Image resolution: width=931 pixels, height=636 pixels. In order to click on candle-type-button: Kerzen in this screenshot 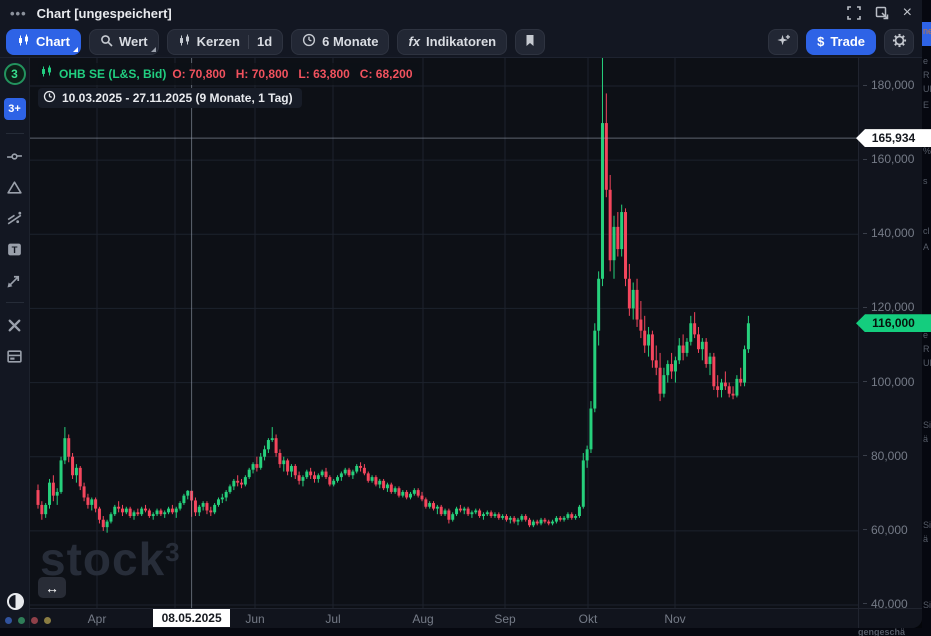, I will do `click(218, 41)`.